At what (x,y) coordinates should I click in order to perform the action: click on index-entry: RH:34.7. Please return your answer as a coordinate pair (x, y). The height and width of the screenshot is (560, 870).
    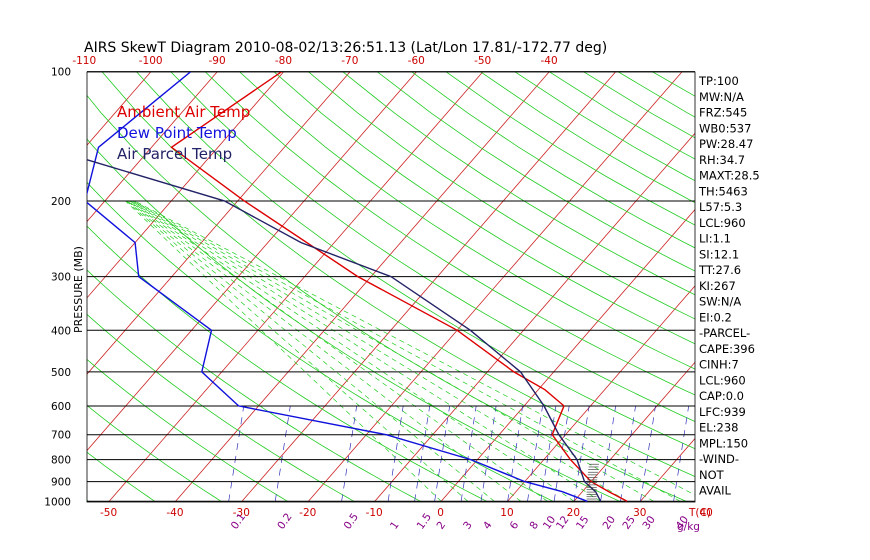
    Looking at the image, I should click on (722, 160).